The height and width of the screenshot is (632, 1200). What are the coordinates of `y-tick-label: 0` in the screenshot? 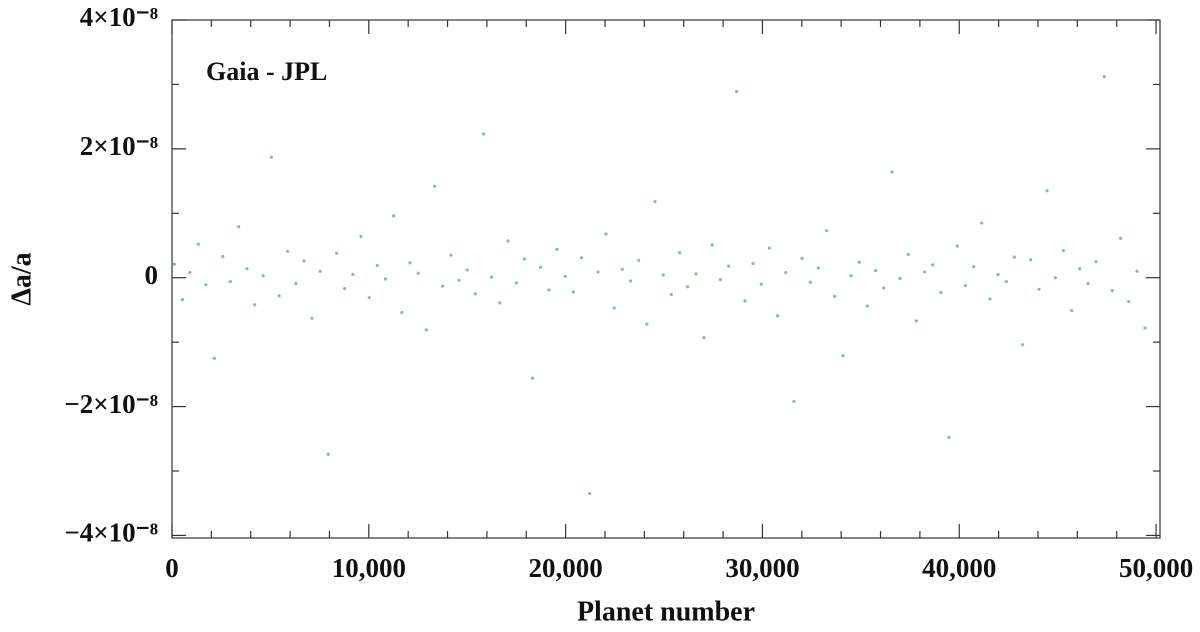 It's located at (152, 275).